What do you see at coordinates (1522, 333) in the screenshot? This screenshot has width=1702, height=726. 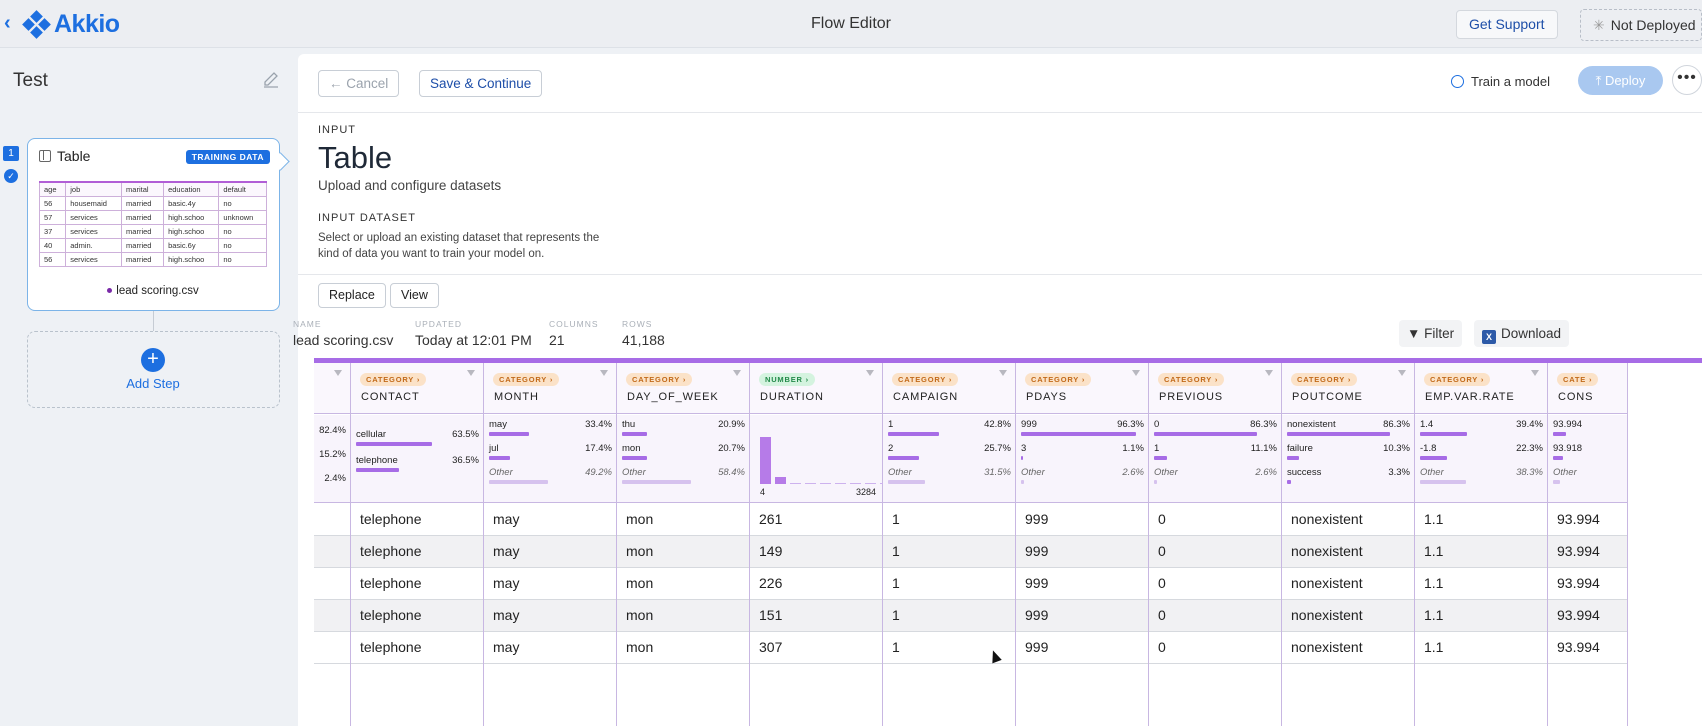 I see `download-button: X Download` at bounding box center [1522, 333].